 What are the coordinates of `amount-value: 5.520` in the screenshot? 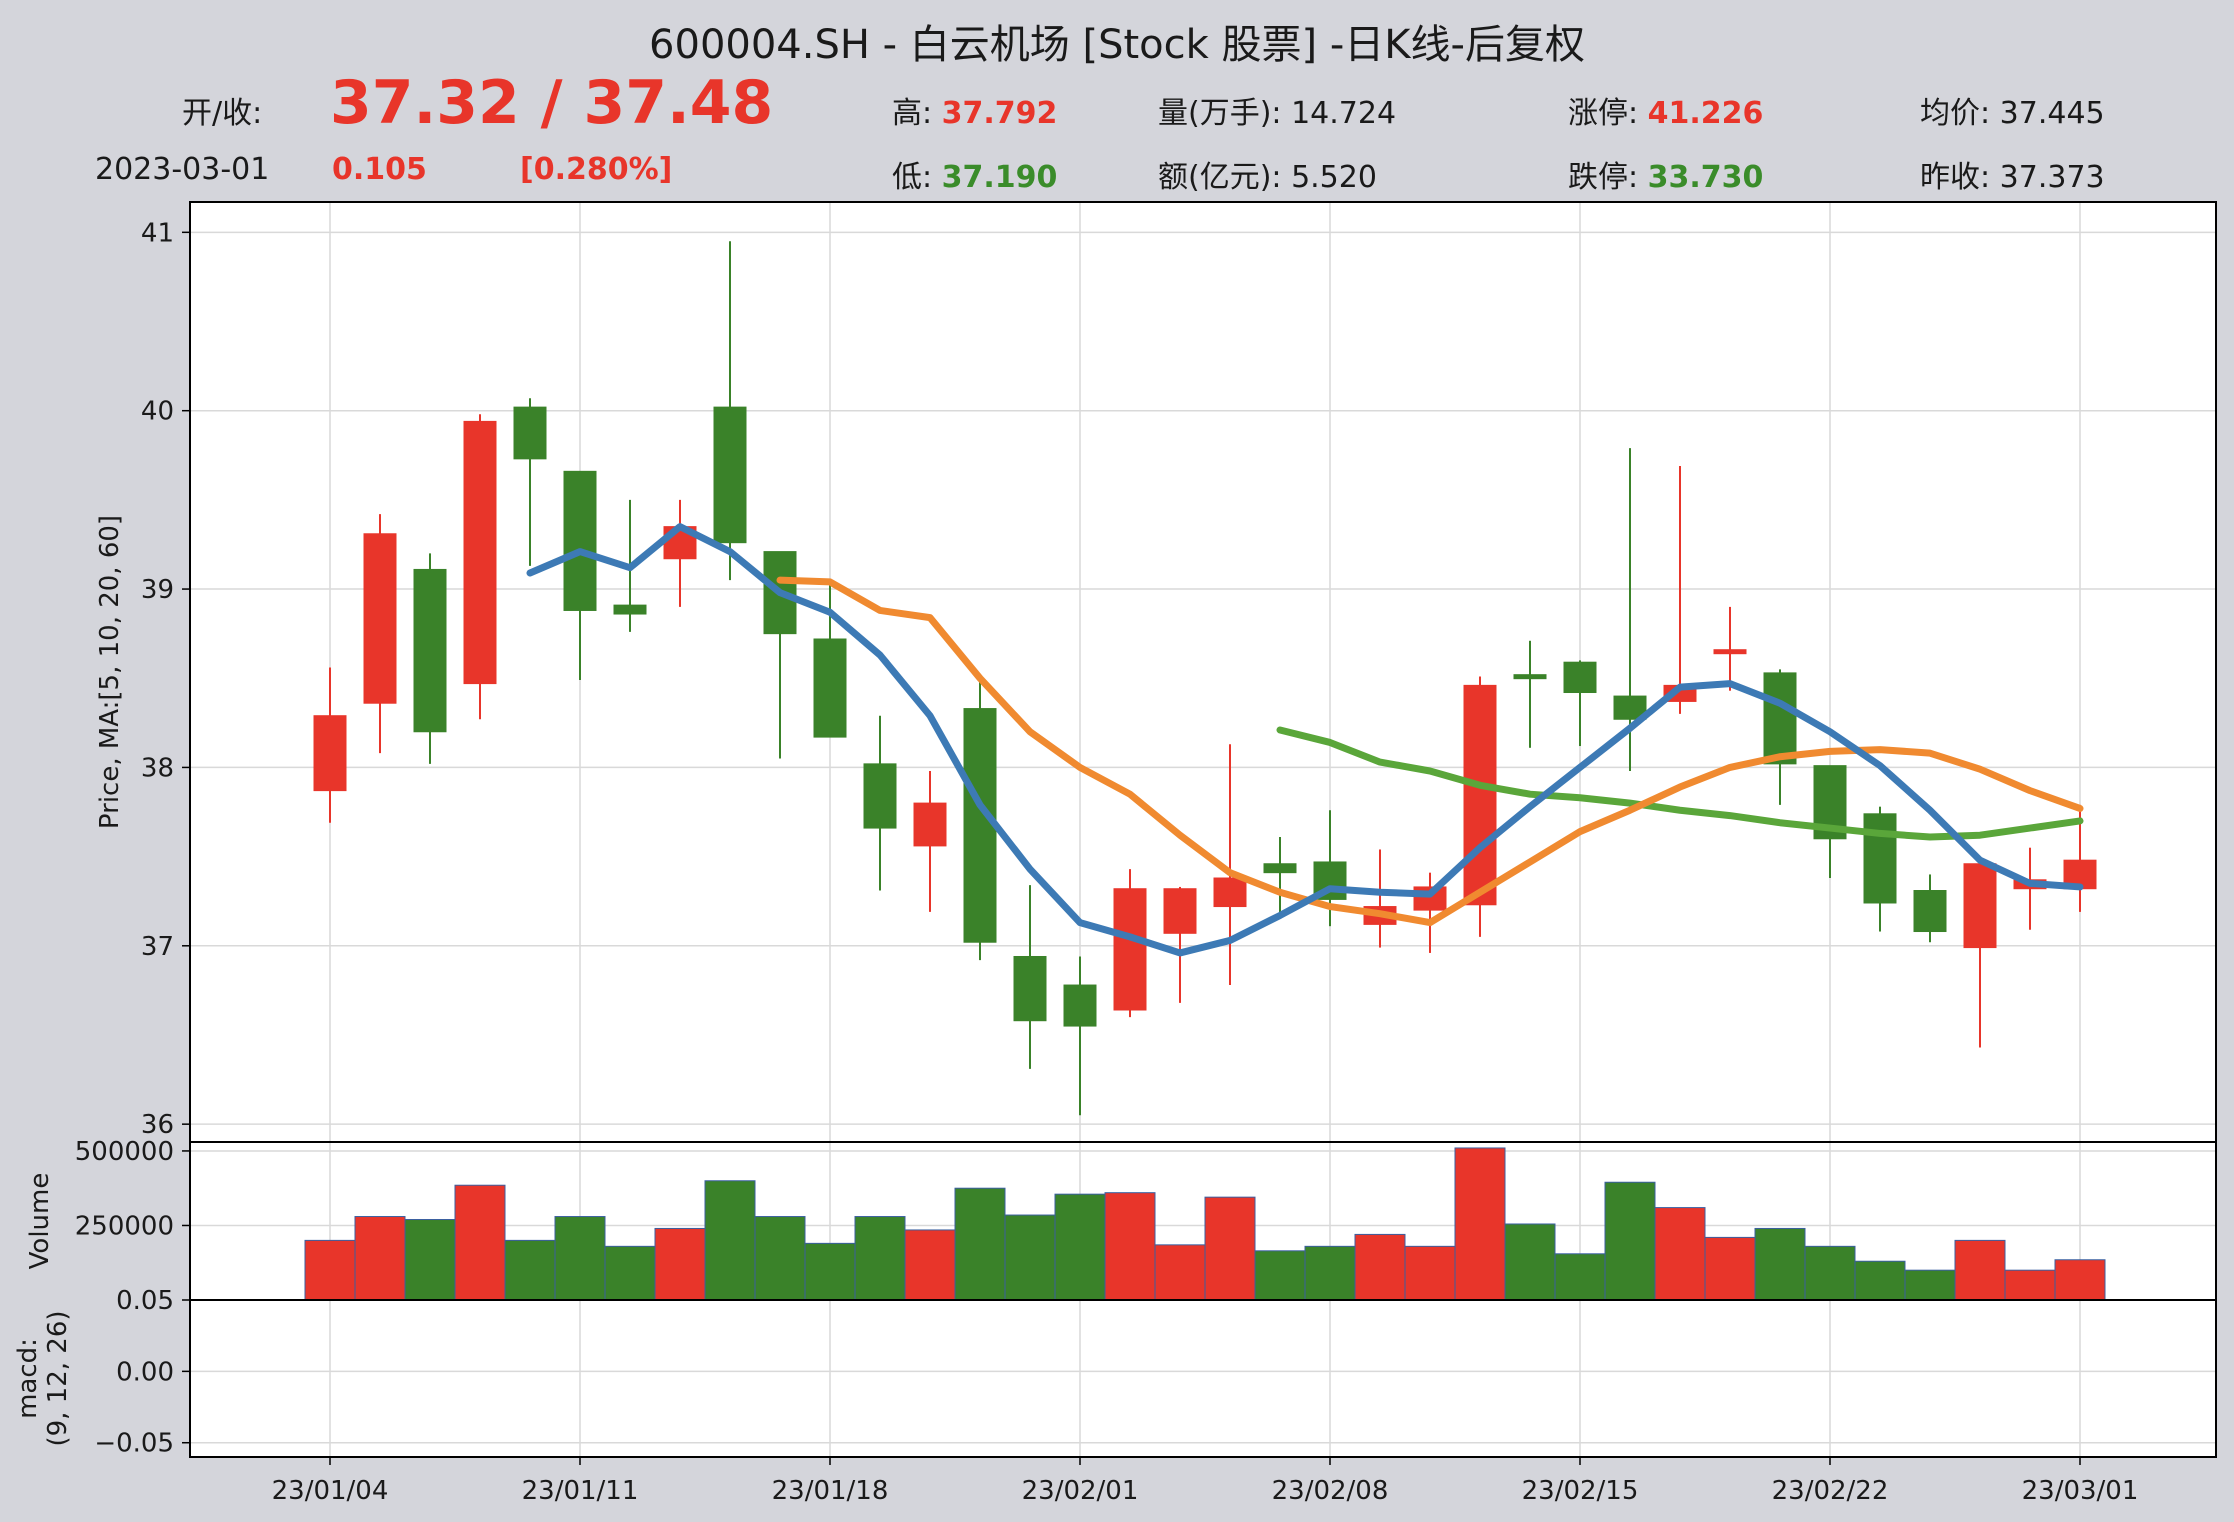 It's located at (1334, 177).